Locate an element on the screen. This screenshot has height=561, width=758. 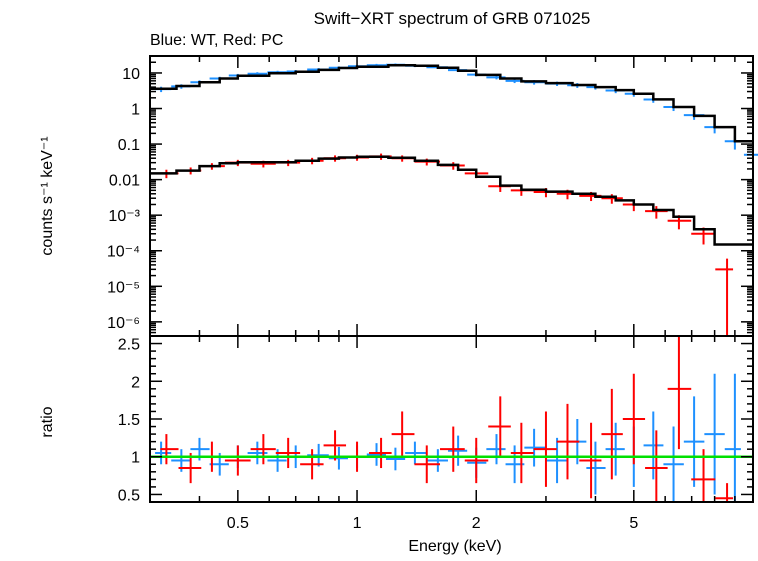
x-tick-label: 1 is located at coordinates (357, 523).